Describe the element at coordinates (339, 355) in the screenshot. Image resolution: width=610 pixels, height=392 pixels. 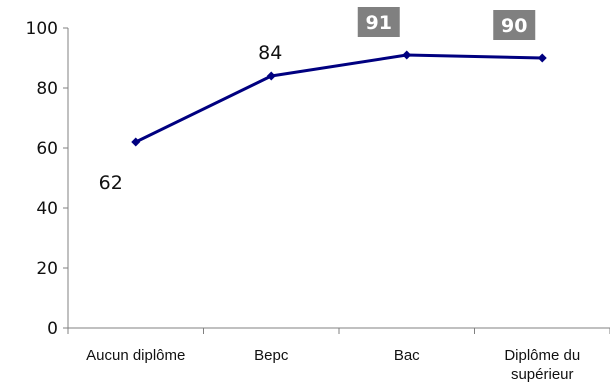
I see `x-axis-categories: Aucun diplôme Bepc Bac Diplôme du supérieur` at that location.